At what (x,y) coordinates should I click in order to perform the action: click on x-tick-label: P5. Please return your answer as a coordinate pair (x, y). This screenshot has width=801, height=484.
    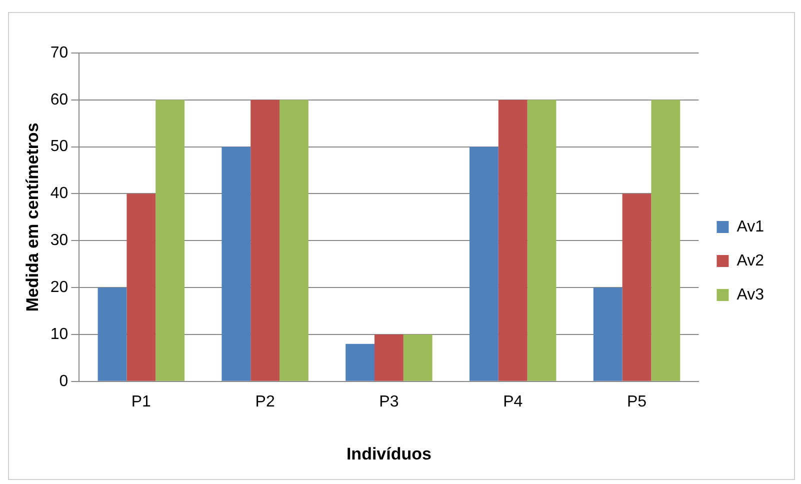
    Looking at the image, I should click on (636, 401).